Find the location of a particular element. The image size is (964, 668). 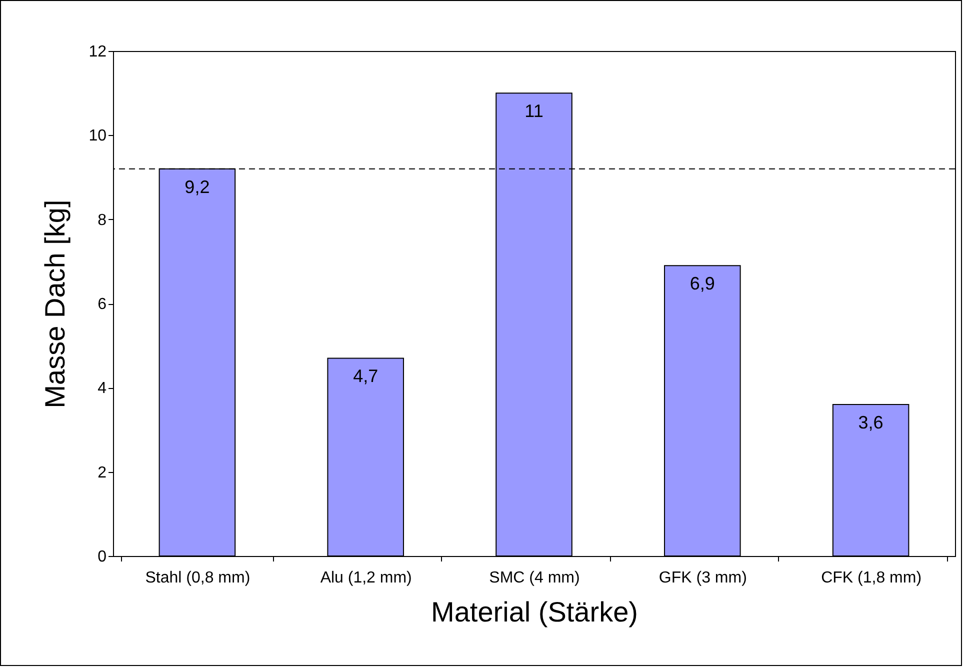

y-tick-label: 6 is located at coordinates (102, 304).